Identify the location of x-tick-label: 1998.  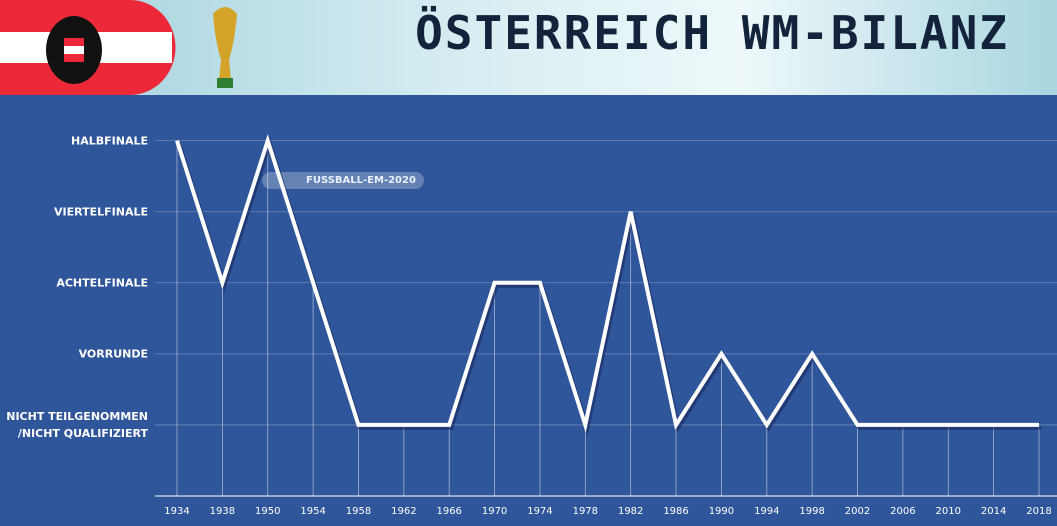
(811, 511).